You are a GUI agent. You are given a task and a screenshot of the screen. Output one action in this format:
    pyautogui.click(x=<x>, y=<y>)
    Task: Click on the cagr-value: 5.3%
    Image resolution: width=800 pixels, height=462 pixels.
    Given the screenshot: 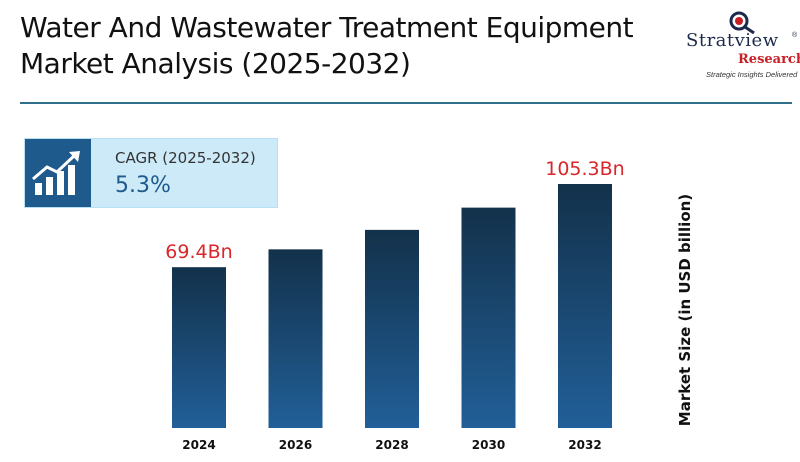 What is the action you would take?
    pyautogui.click(x=143, y=185)
    